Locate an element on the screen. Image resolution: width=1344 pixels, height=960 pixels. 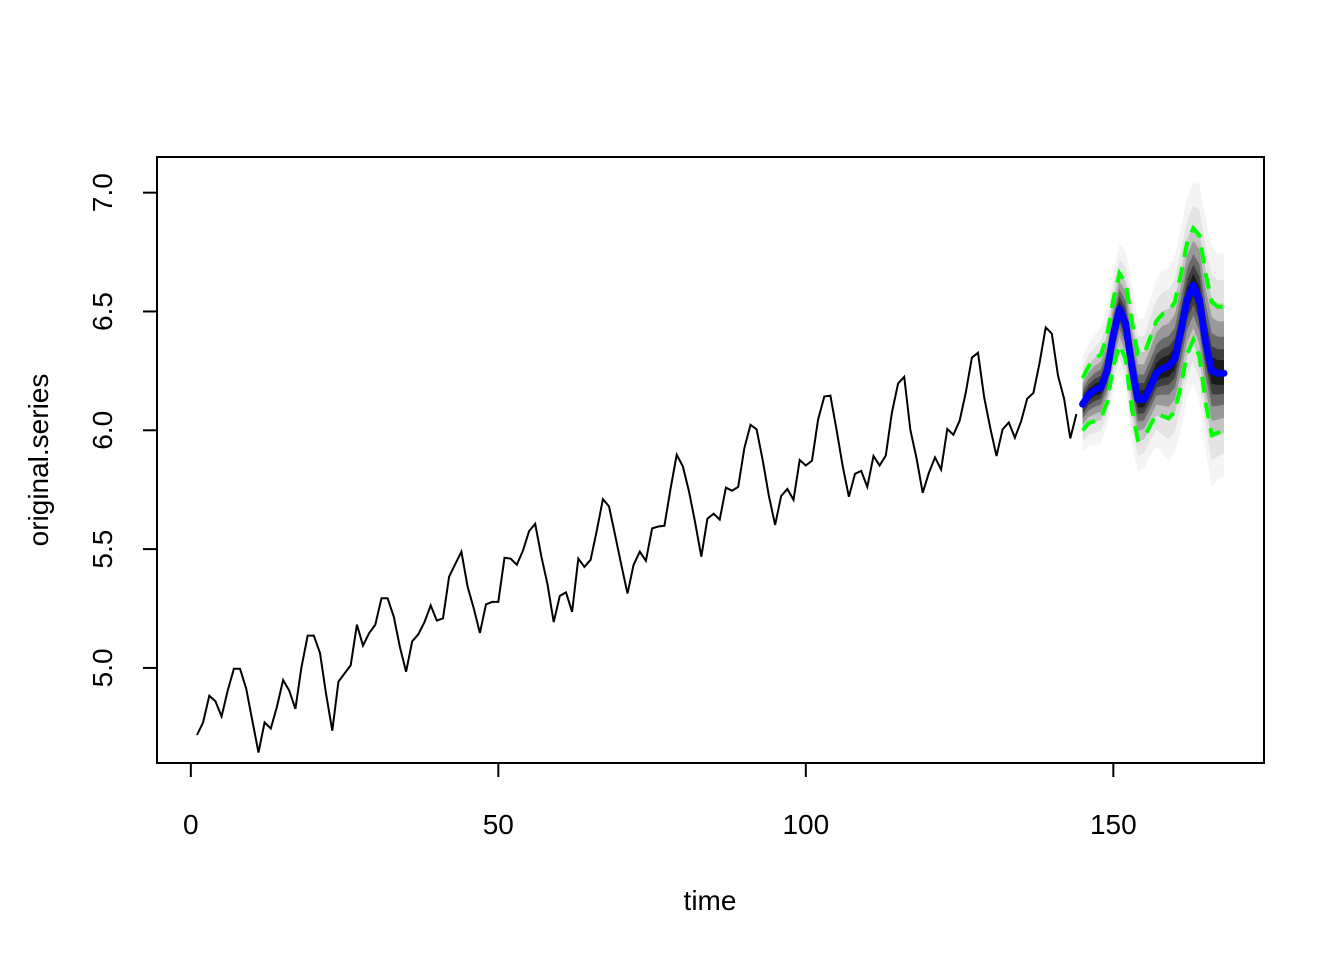
y-tick-label: 7.0 is located at coordinates (102, 192).